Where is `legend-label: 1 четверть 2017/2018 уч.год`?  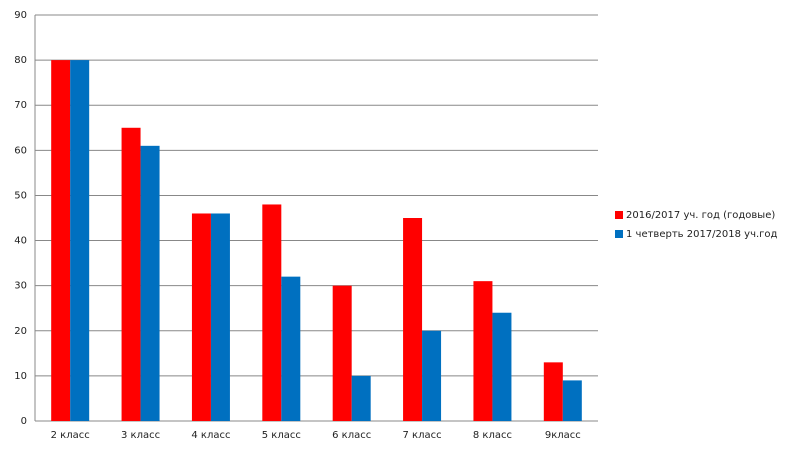
legend-label: 1 четверть 2017/2018 уч.год is located at coordinates (702, 234).